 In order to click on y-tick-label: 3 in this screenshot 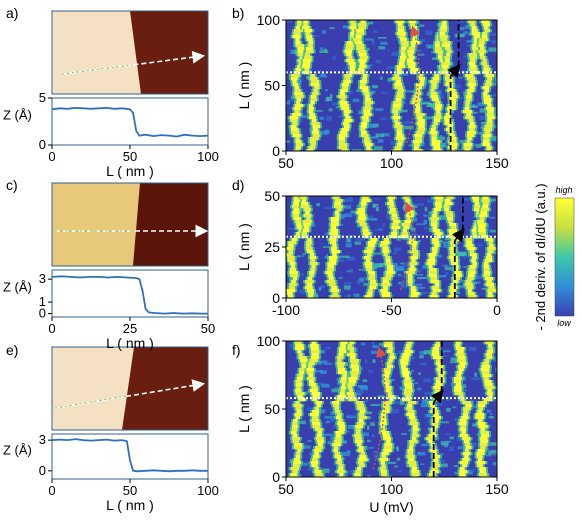, I will do `click(42, 278)`.